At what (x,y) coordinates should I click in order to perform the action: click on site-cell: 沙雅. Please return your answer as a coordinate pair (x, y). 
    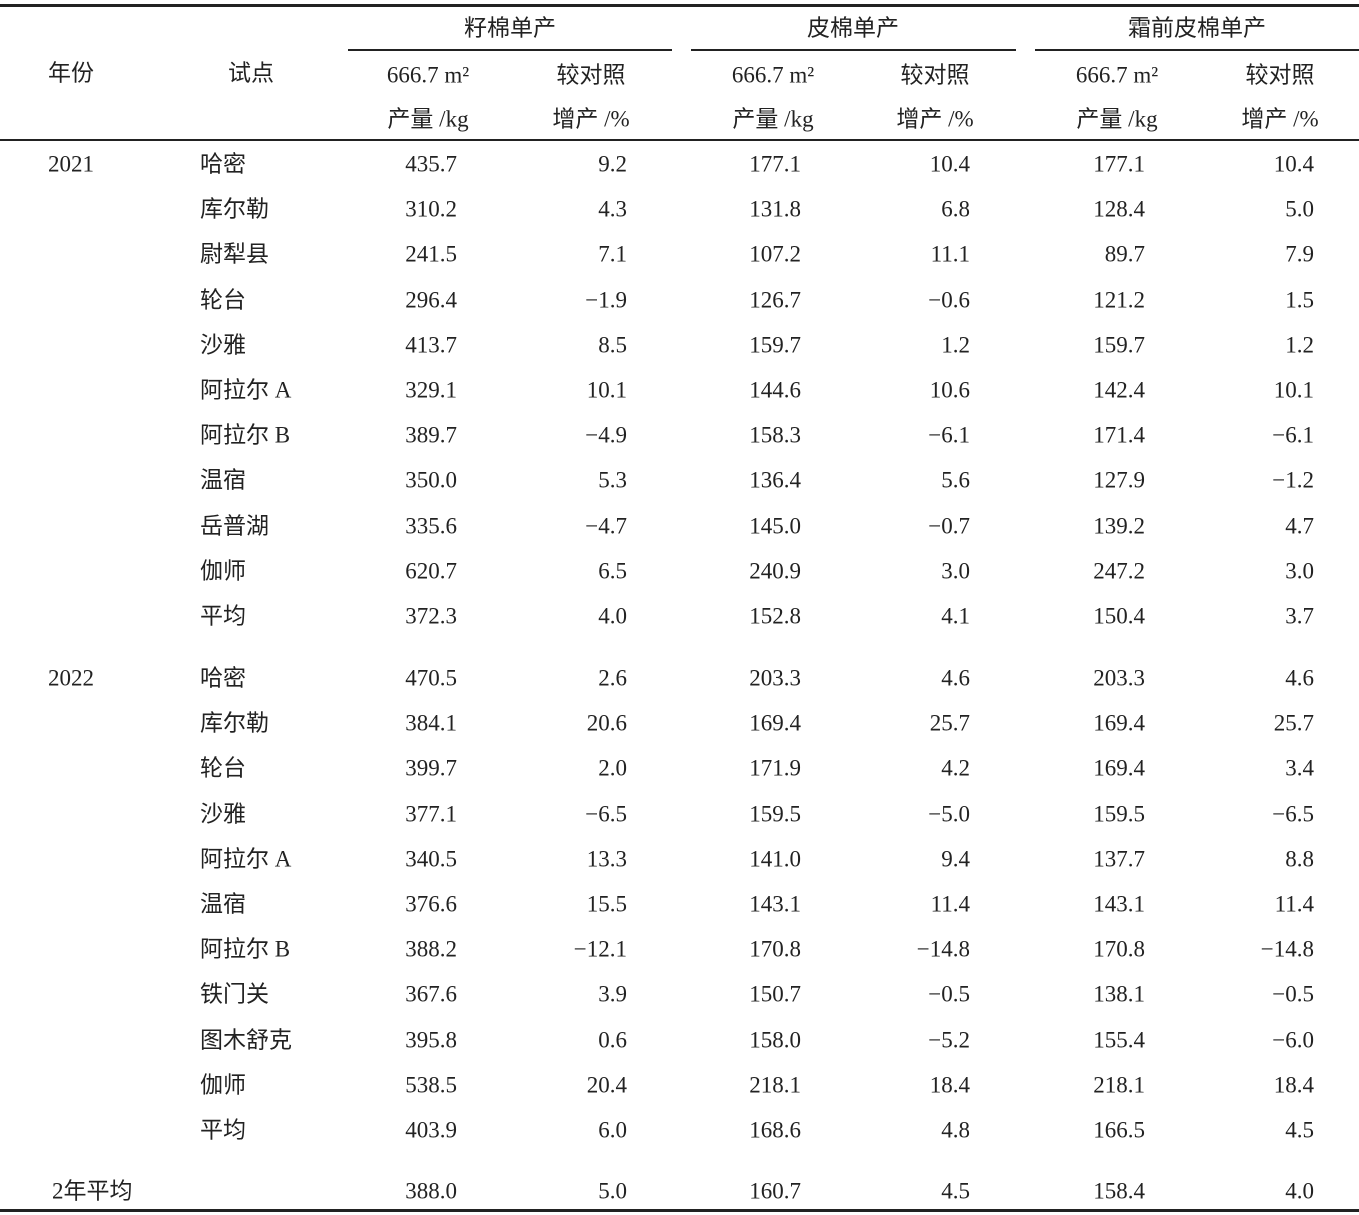
    Looking at the image, I should click on (223, 814).